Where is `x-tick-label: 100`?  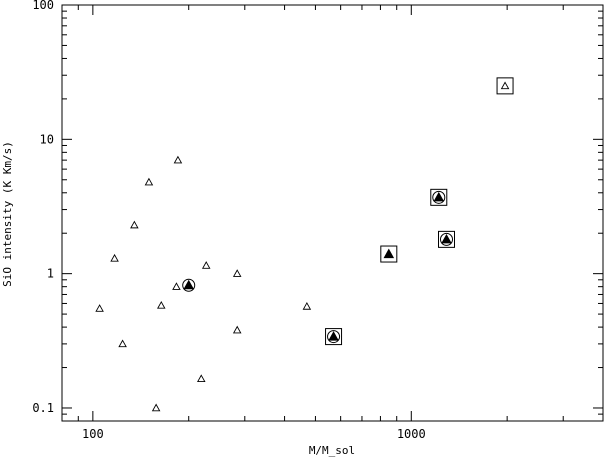
x-tick-label: 100 is located at coordinates (93, 434).